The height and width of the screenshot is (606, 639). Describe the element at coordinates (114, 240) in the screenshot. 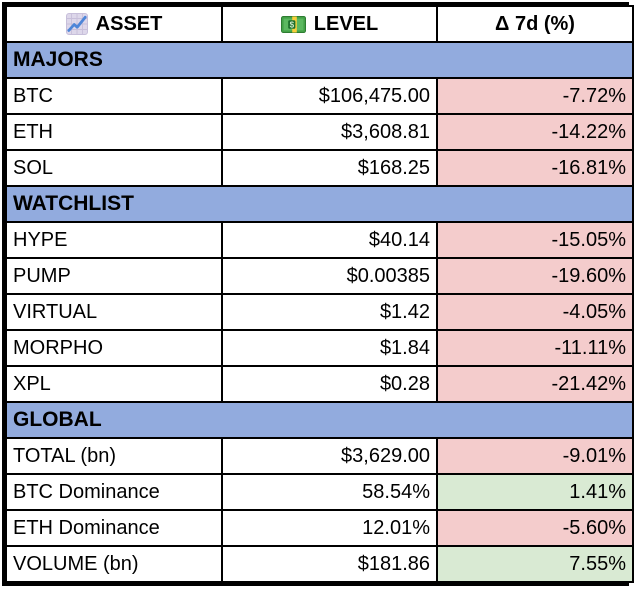

I see `asset-cell: HYPE` at that location.